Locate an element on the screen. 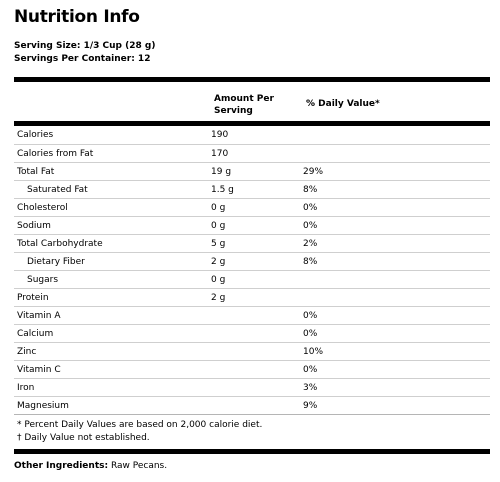 This screenshot has height=482, width=500. nutrient-row: Total Fat 19 g 29% is located at coordinates (252, 171).